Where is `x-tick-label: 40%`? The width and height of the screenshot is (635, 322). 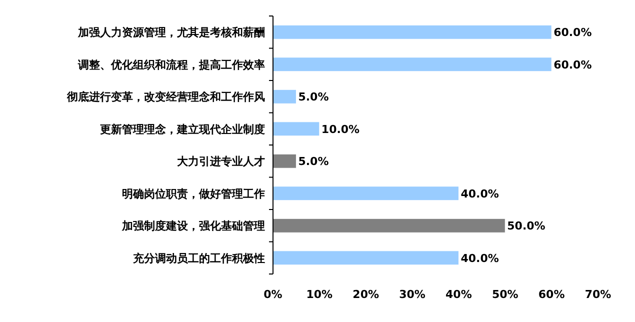
x-tick-label: 40% is located at coordinates (459, 294).